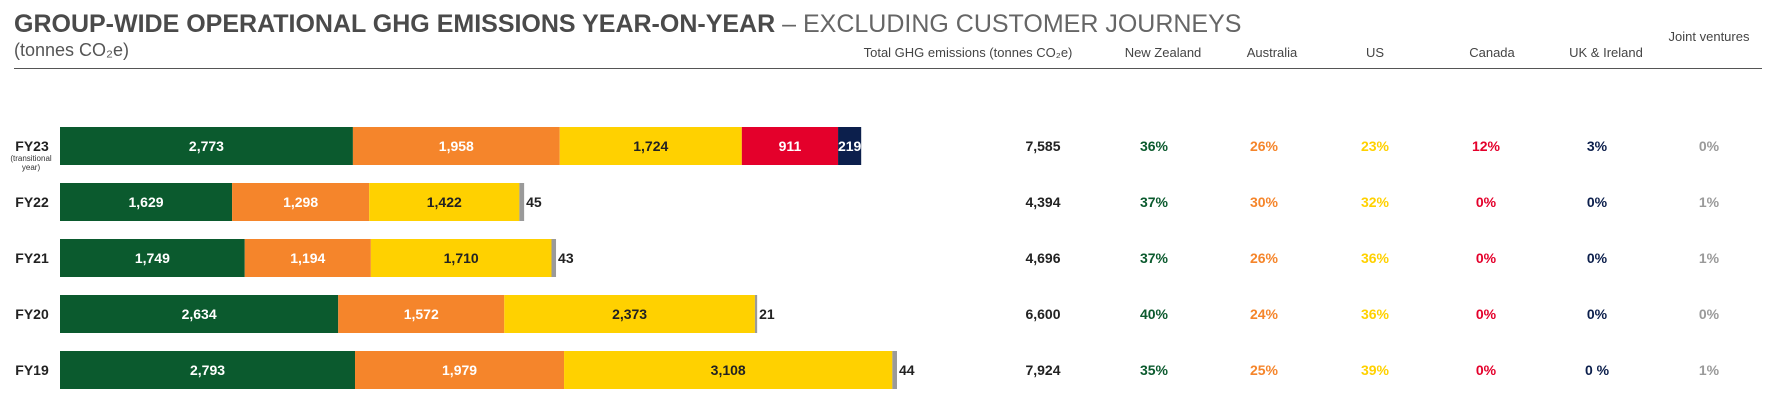 The height and width of the screenshot is (406, 1774). I want to click on data-label-fy20-us: 2,373, so click(629, 314).